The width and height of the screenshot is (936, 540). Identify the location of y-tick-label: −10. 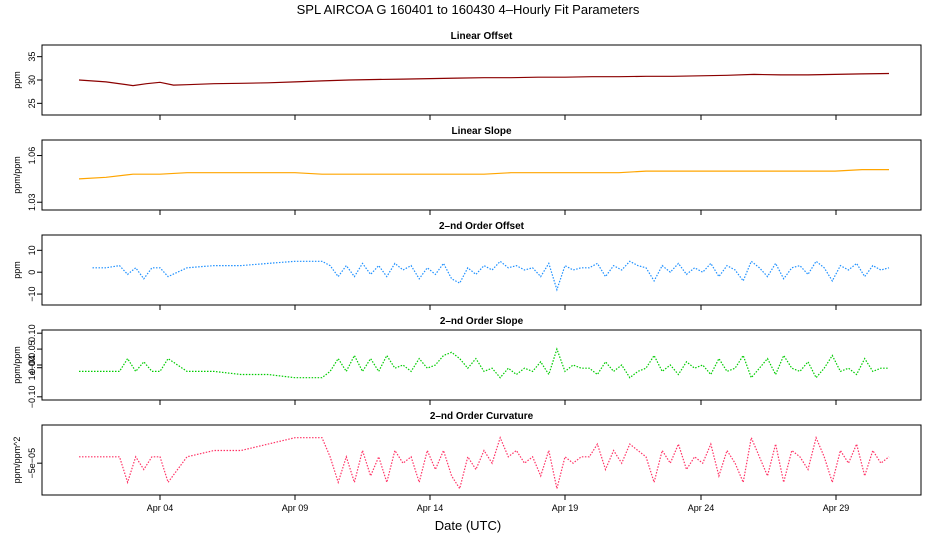
(32, 293).